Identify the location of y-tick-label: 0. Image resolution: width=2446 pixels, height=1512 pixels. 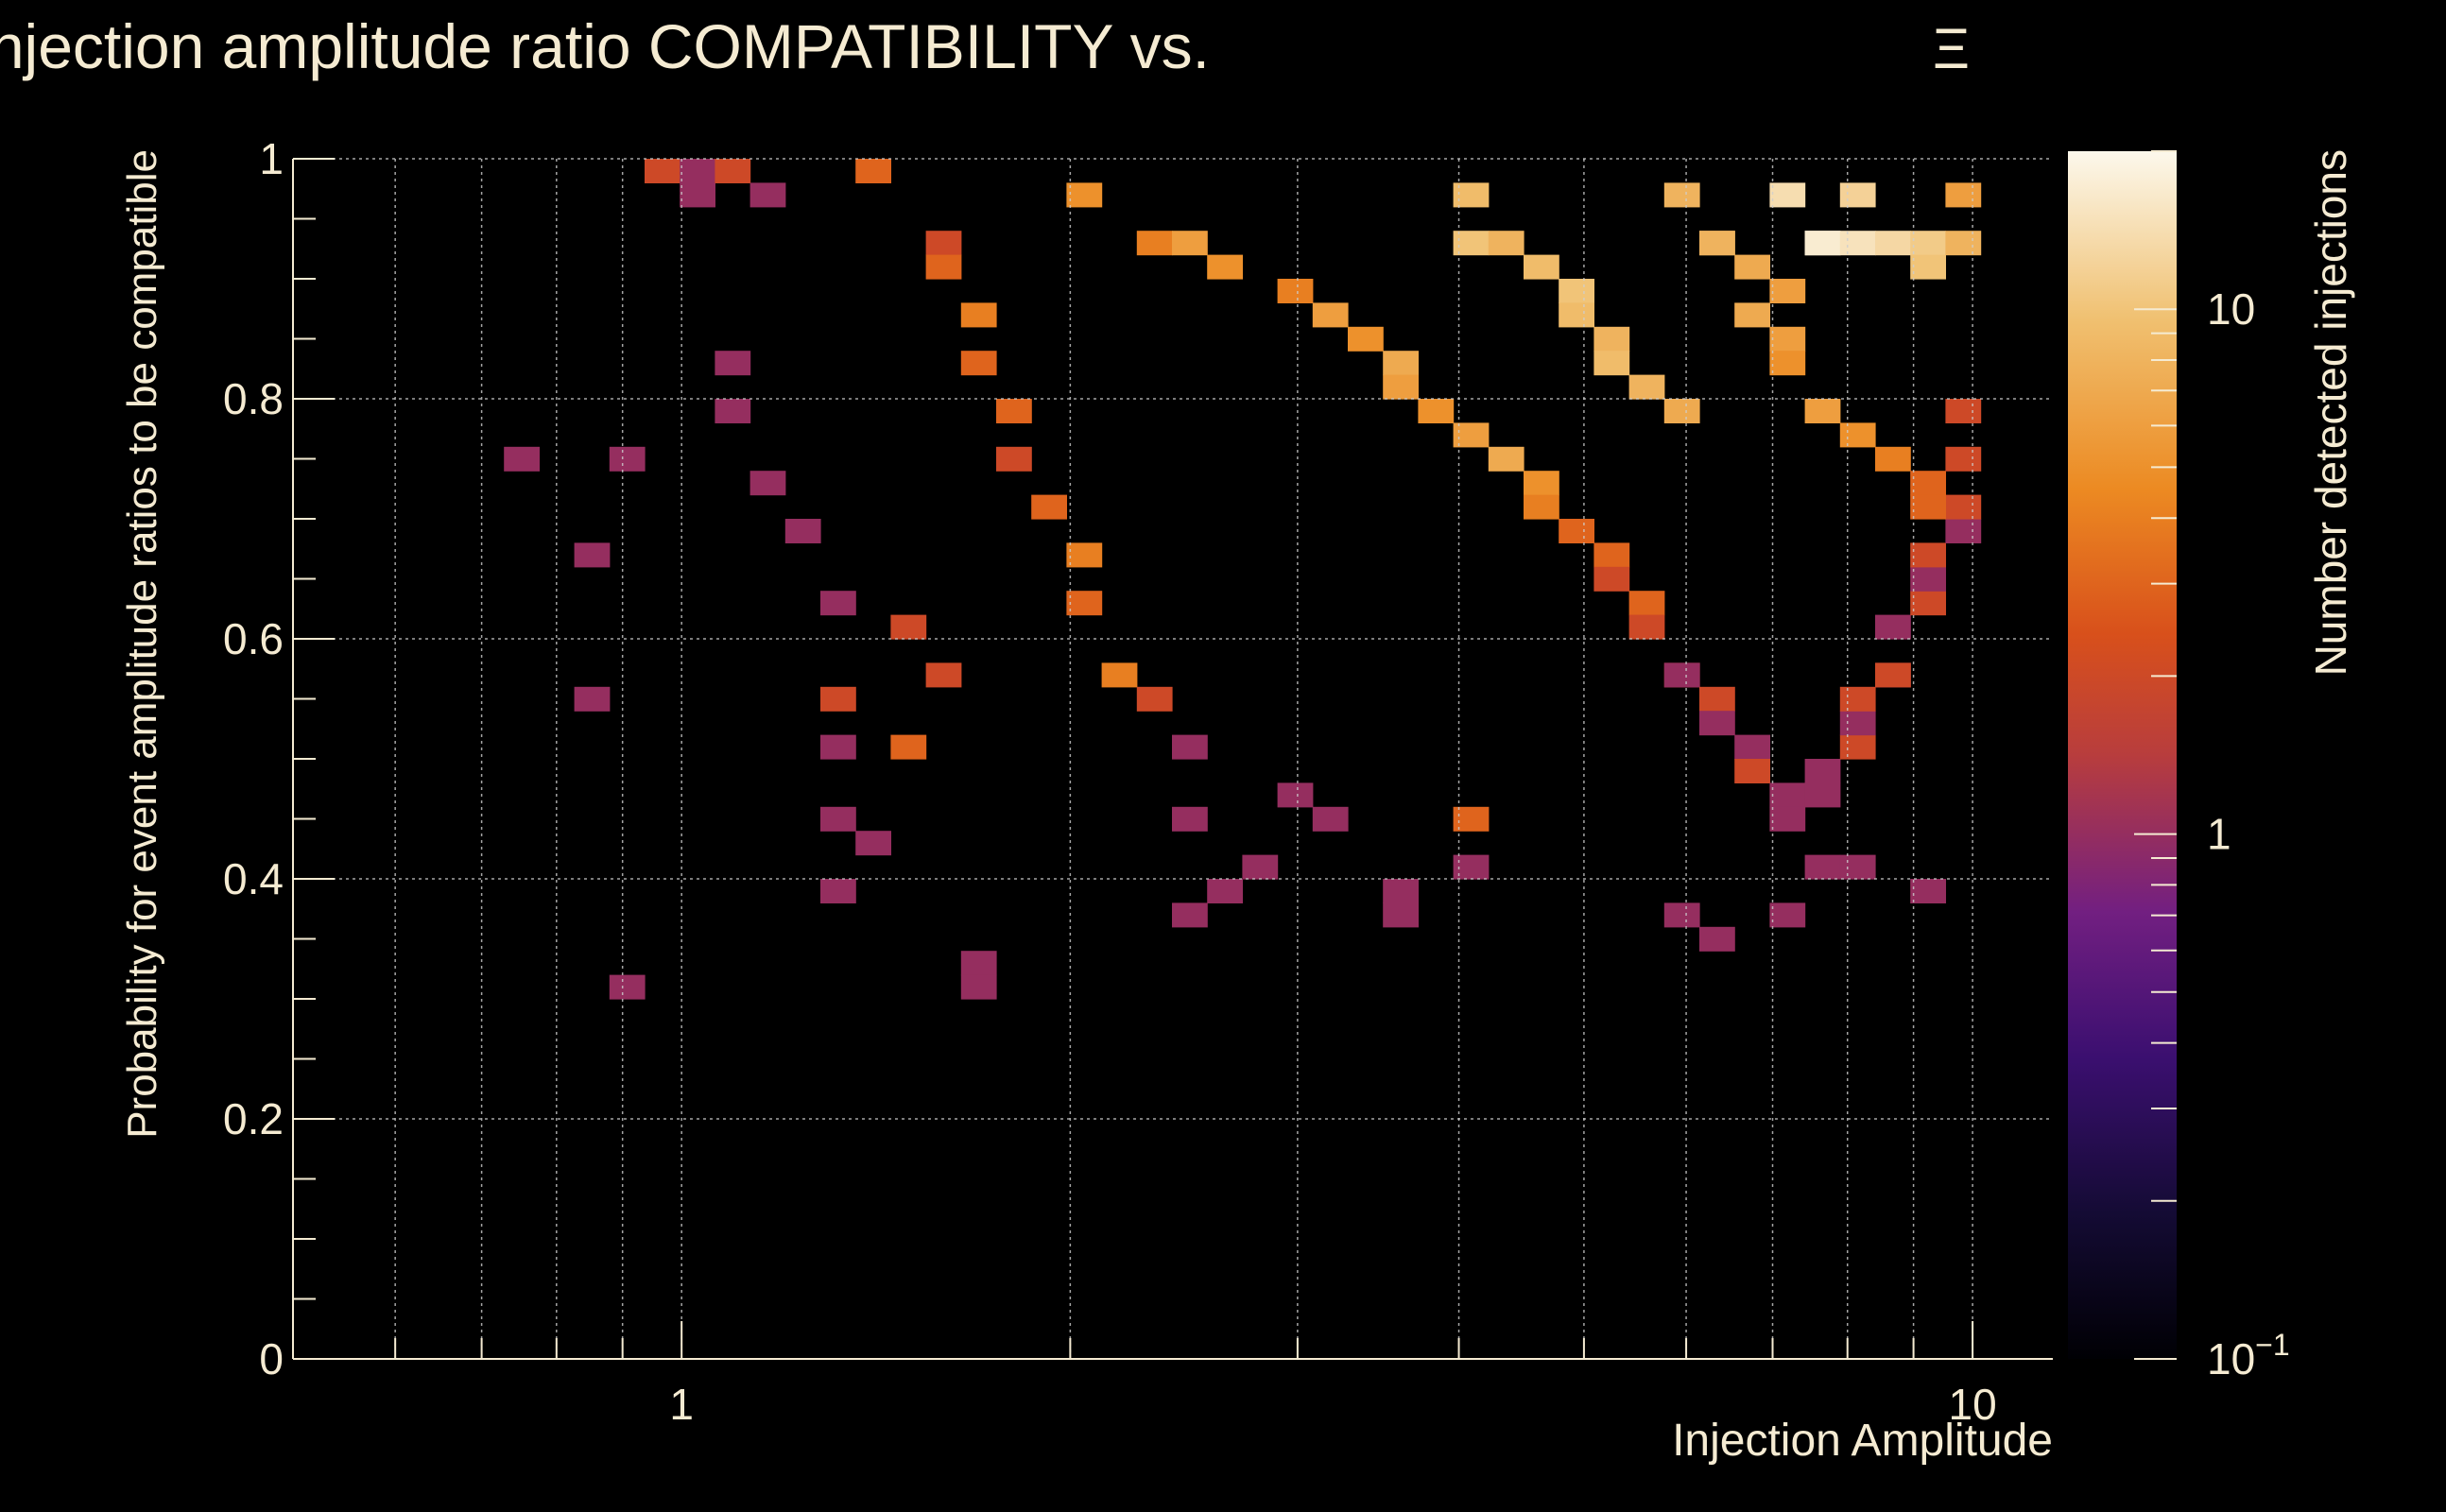
(271, 1358).